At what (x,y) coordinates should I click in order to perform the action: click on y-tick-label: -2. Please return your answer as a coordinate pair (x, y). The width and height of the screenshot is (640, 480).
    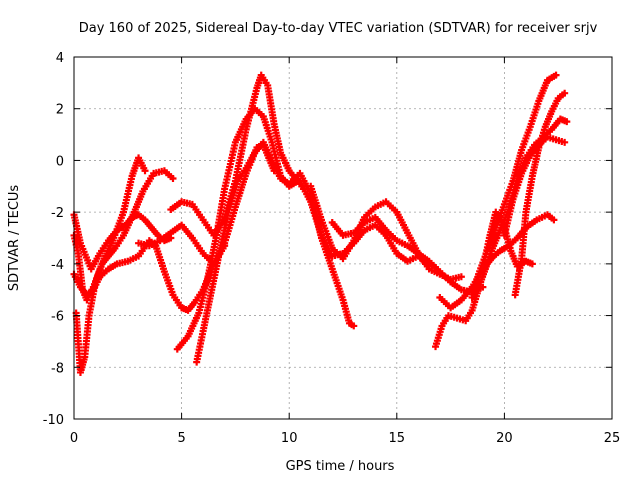
    Looking at the image, I should click on (57, 213).